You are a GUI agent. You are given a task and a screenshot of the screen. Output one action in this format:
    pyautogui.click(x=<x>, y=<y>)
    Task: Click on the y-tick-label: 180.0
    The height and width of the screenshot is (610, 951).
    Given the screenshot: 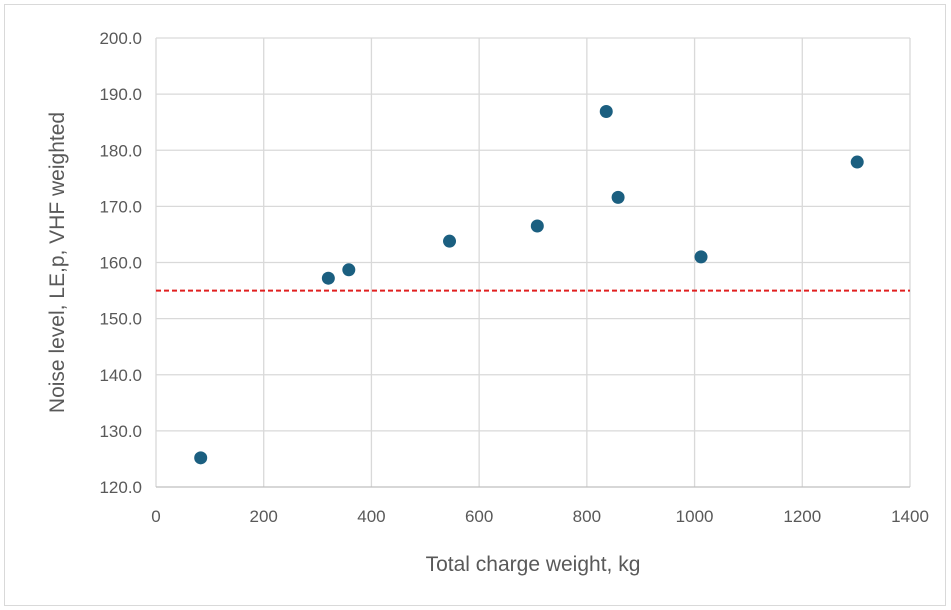 What is the action you would take?
    pyautogui.click(x=120, y=150)
    